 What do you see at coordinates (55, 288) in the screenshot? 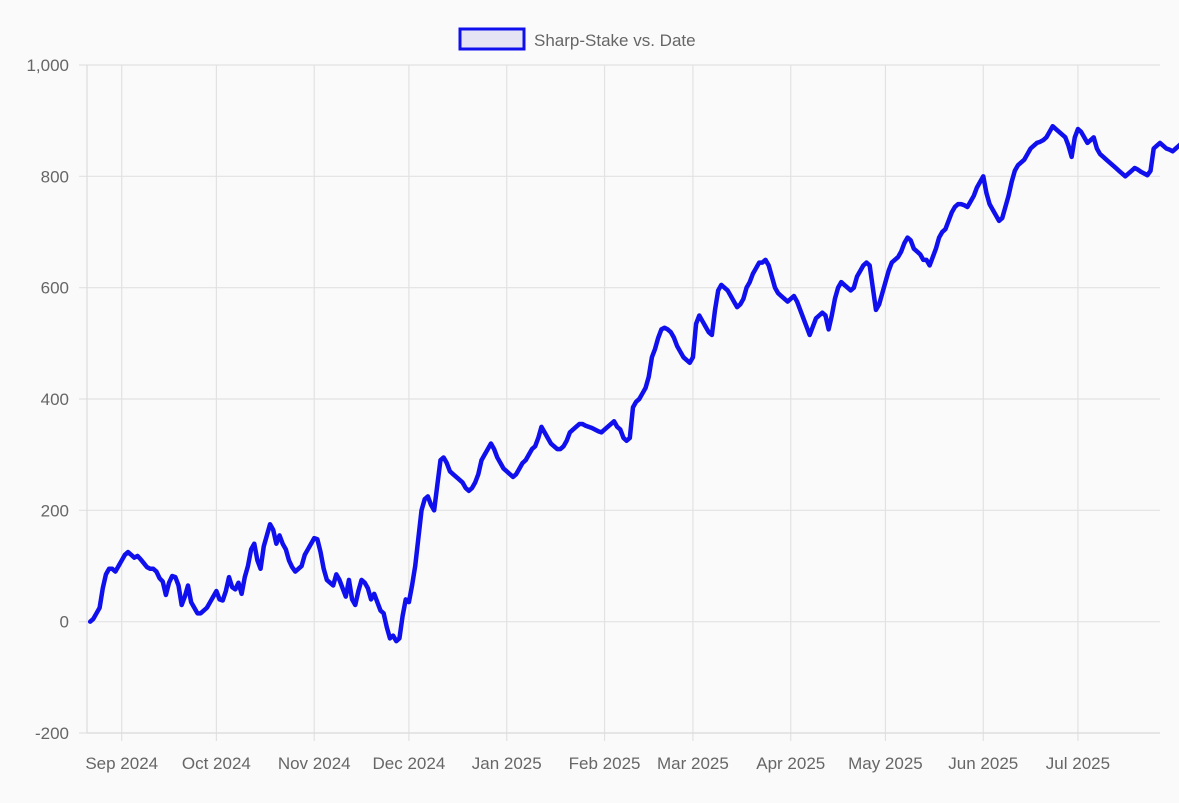
I see `y-tick-label: 600` at bounding box center [55, 288].